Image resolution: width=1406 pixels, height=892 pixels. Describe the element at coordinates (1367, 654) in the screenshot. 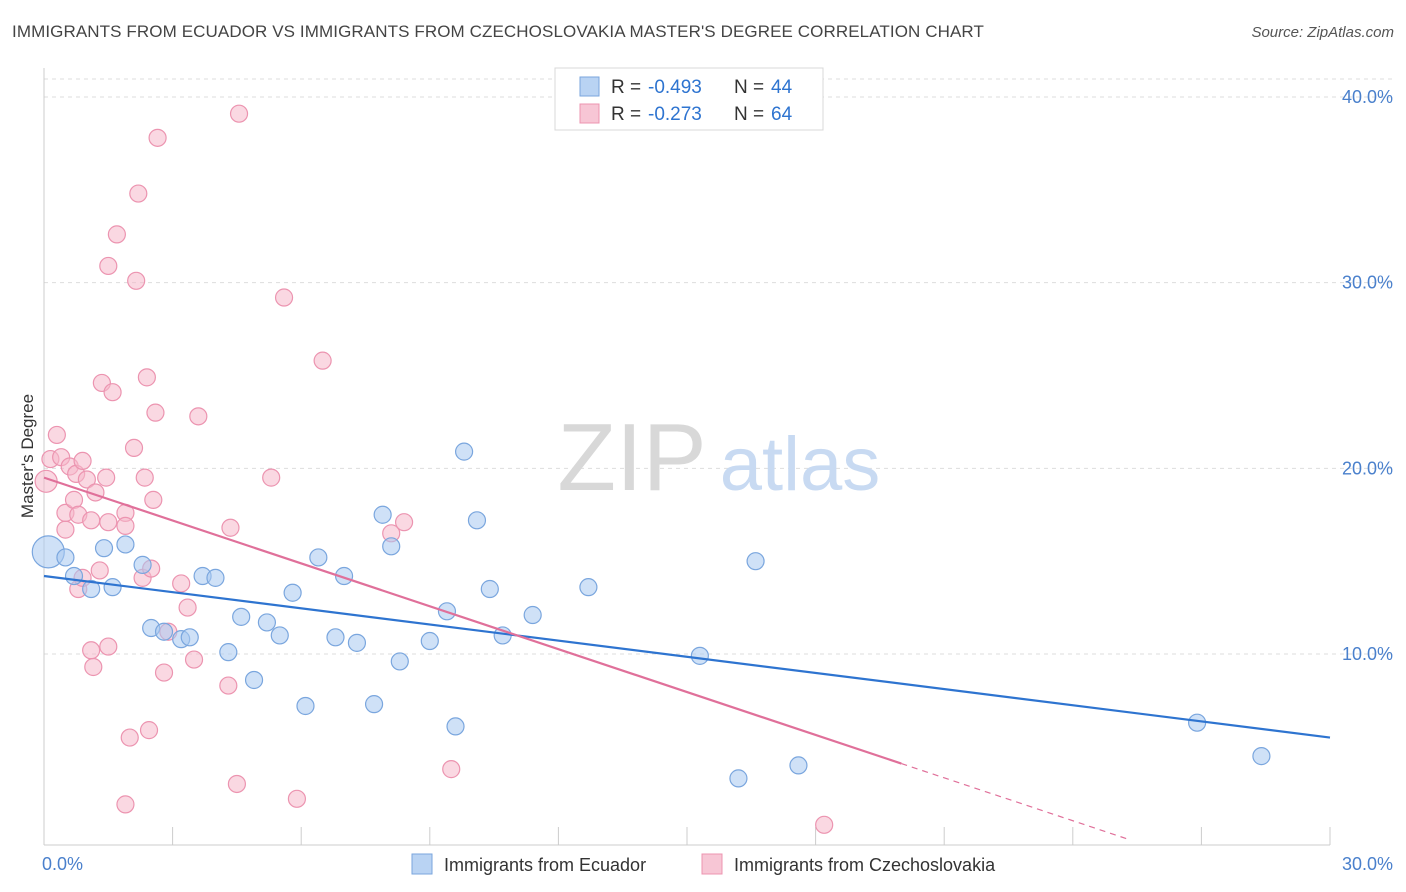

I see `y-tick-label: 10.0%` at that location.